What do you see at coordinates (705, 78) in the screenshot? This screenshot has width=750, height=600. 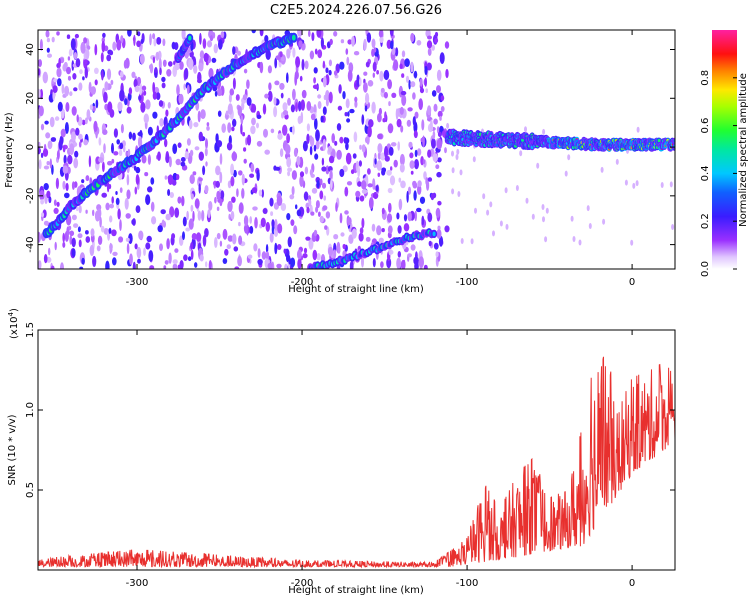 I see `colorbar-tick-label: 0.8` at bounding box center [705, 78].